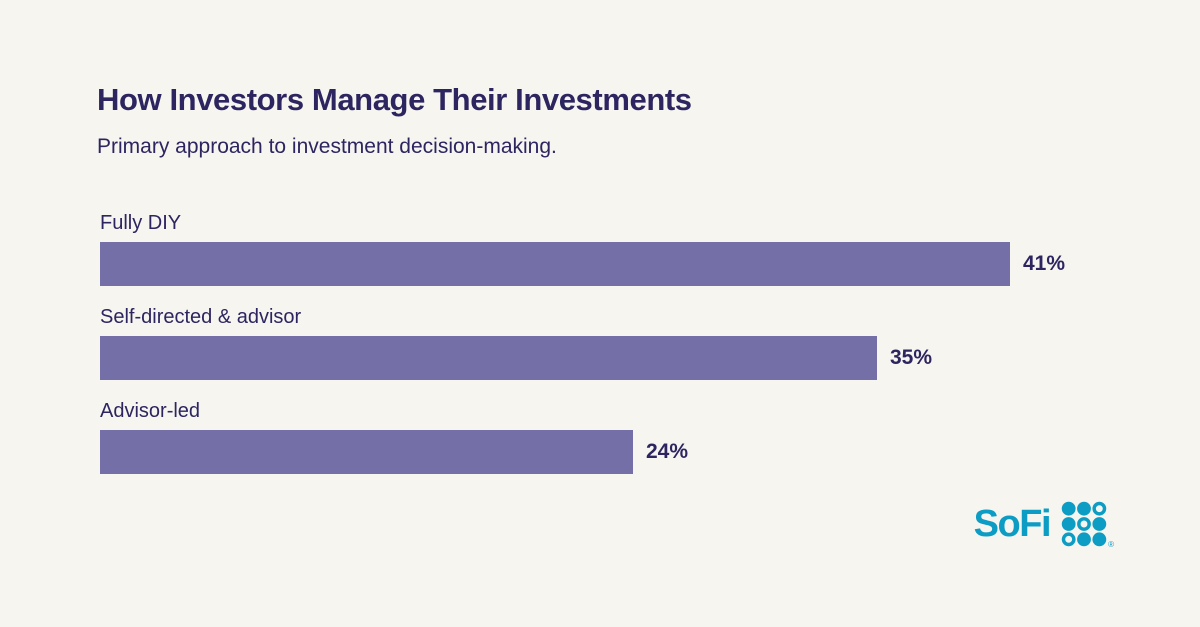 The width and height of the screenshot is (1200, 627). I want to click on bar-category-label: Self-directed & advisor, so click(201, 317).